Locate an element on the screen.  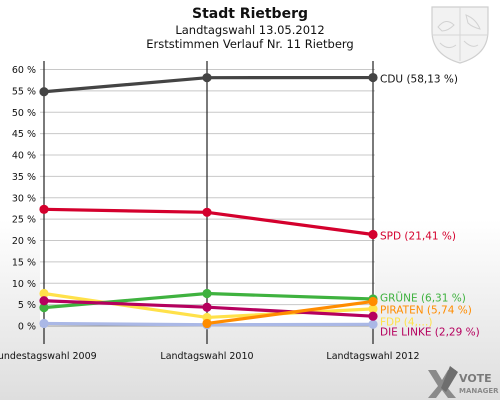
y-tick-label: 40 % is located at coordinates (24, 156).